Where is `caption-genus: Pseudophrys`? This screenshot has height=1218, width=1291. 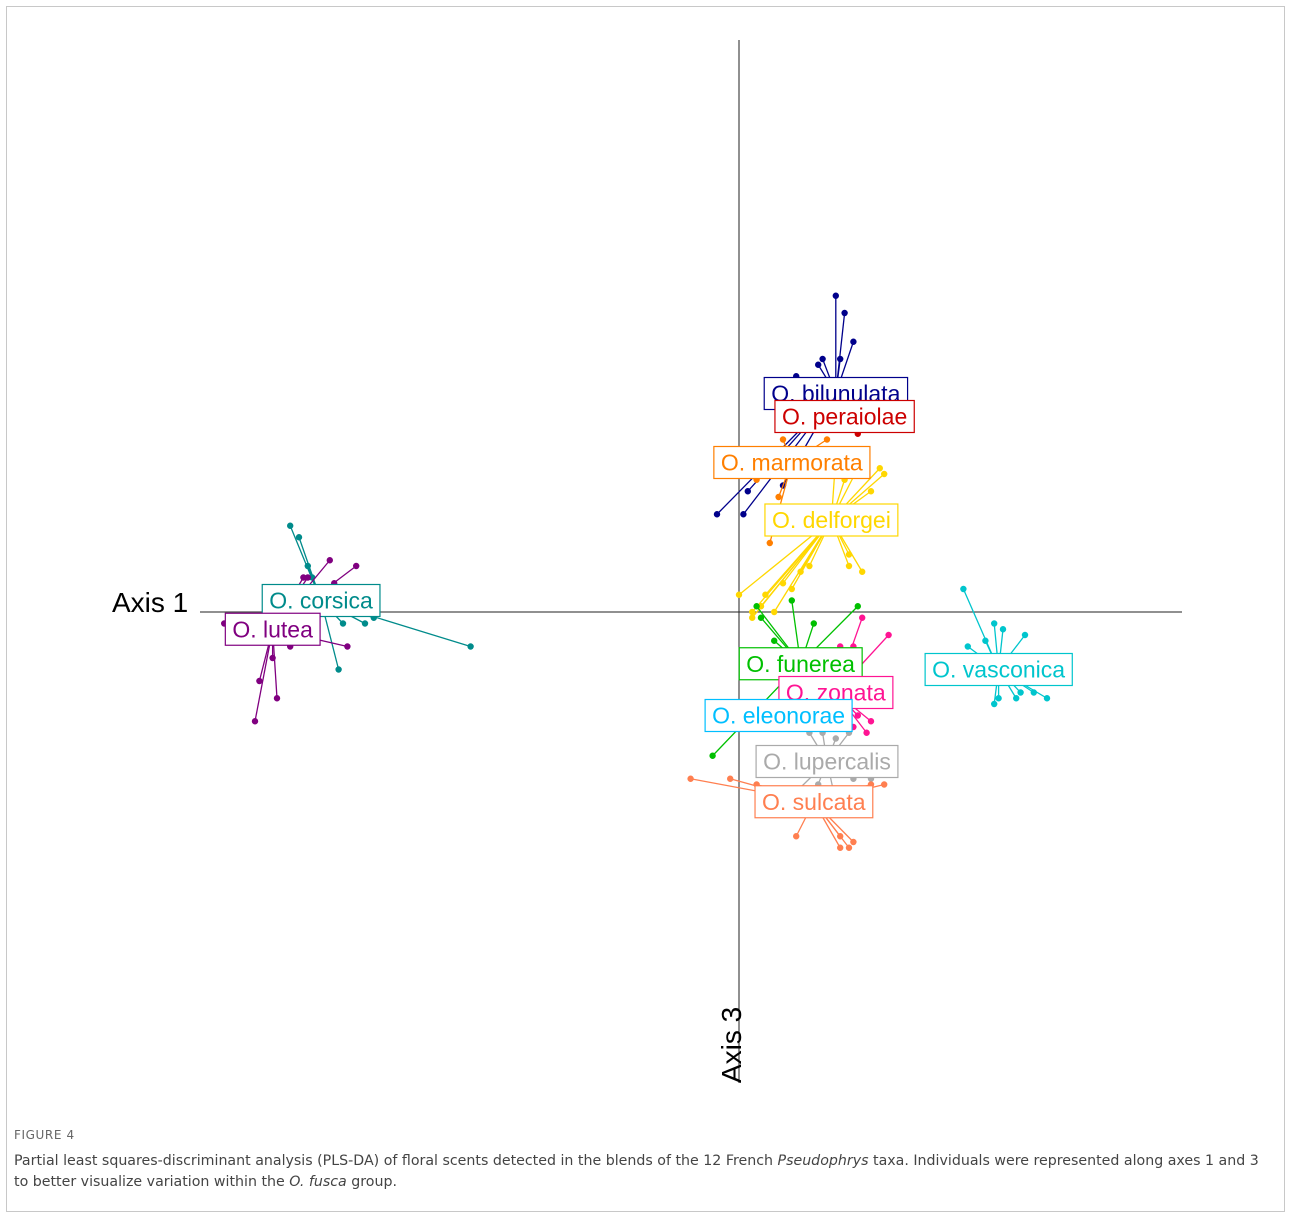 caption-genus: Pseudophrys is located at coordinates (823, 1161).